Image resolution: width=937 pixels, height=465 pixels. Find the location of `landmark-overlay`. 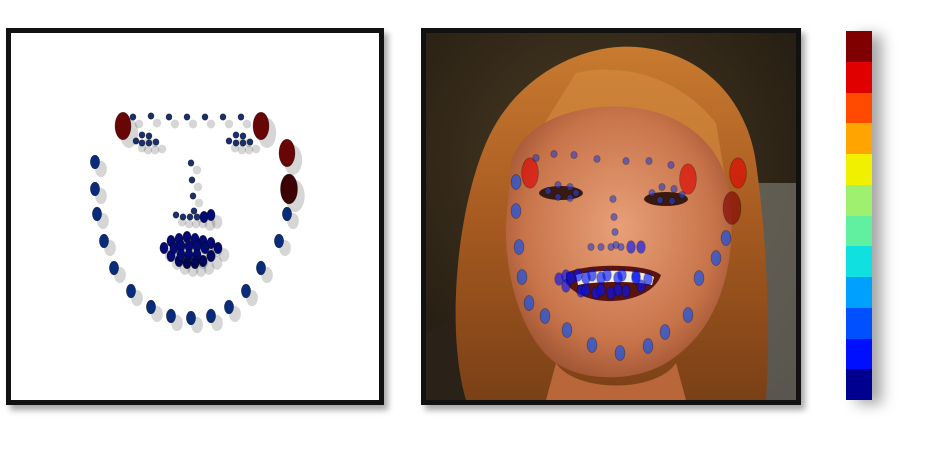

landmark-overlay is located at coordinates (628, 255).